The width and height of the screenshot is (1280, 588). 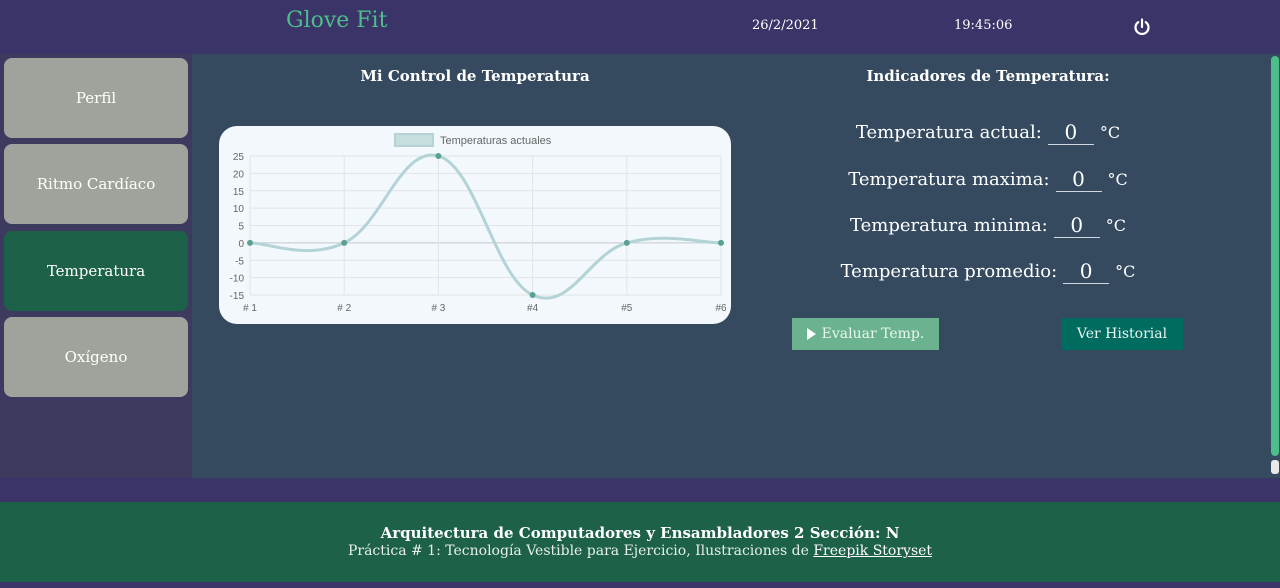 I want to click on power-icon, so click(x=1142, y=27).